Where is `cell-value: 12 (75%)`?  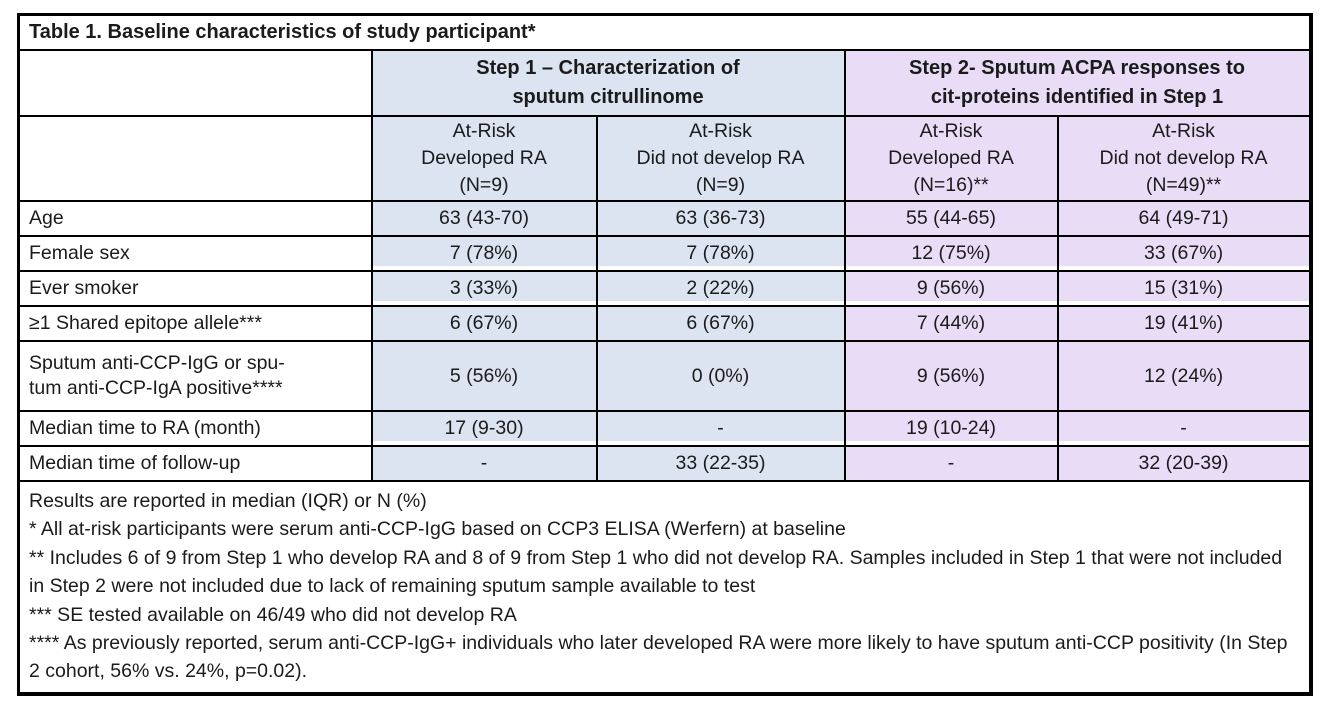
cell-value: 12 (75%) is located at coordinates (951, 253).